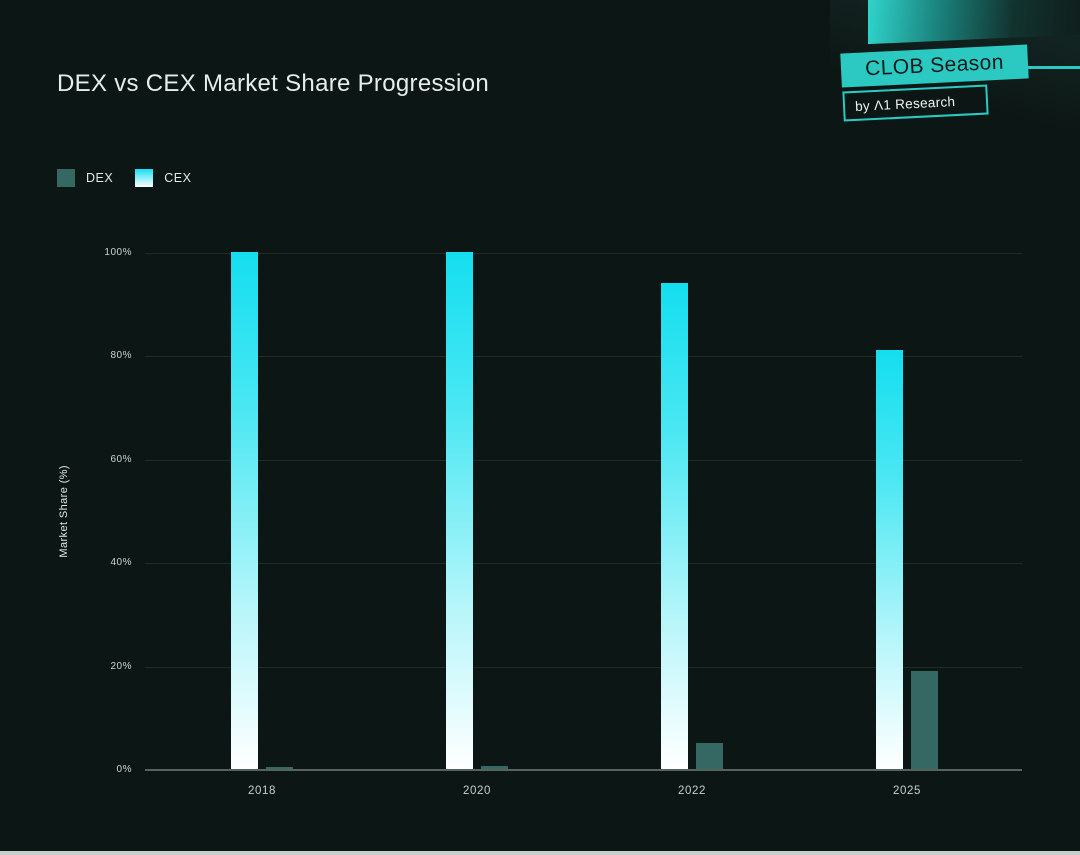 The width and height of the screenshot is (1080, 855). I want to click on y-tick-label-60: 60%, so click(121, 459).